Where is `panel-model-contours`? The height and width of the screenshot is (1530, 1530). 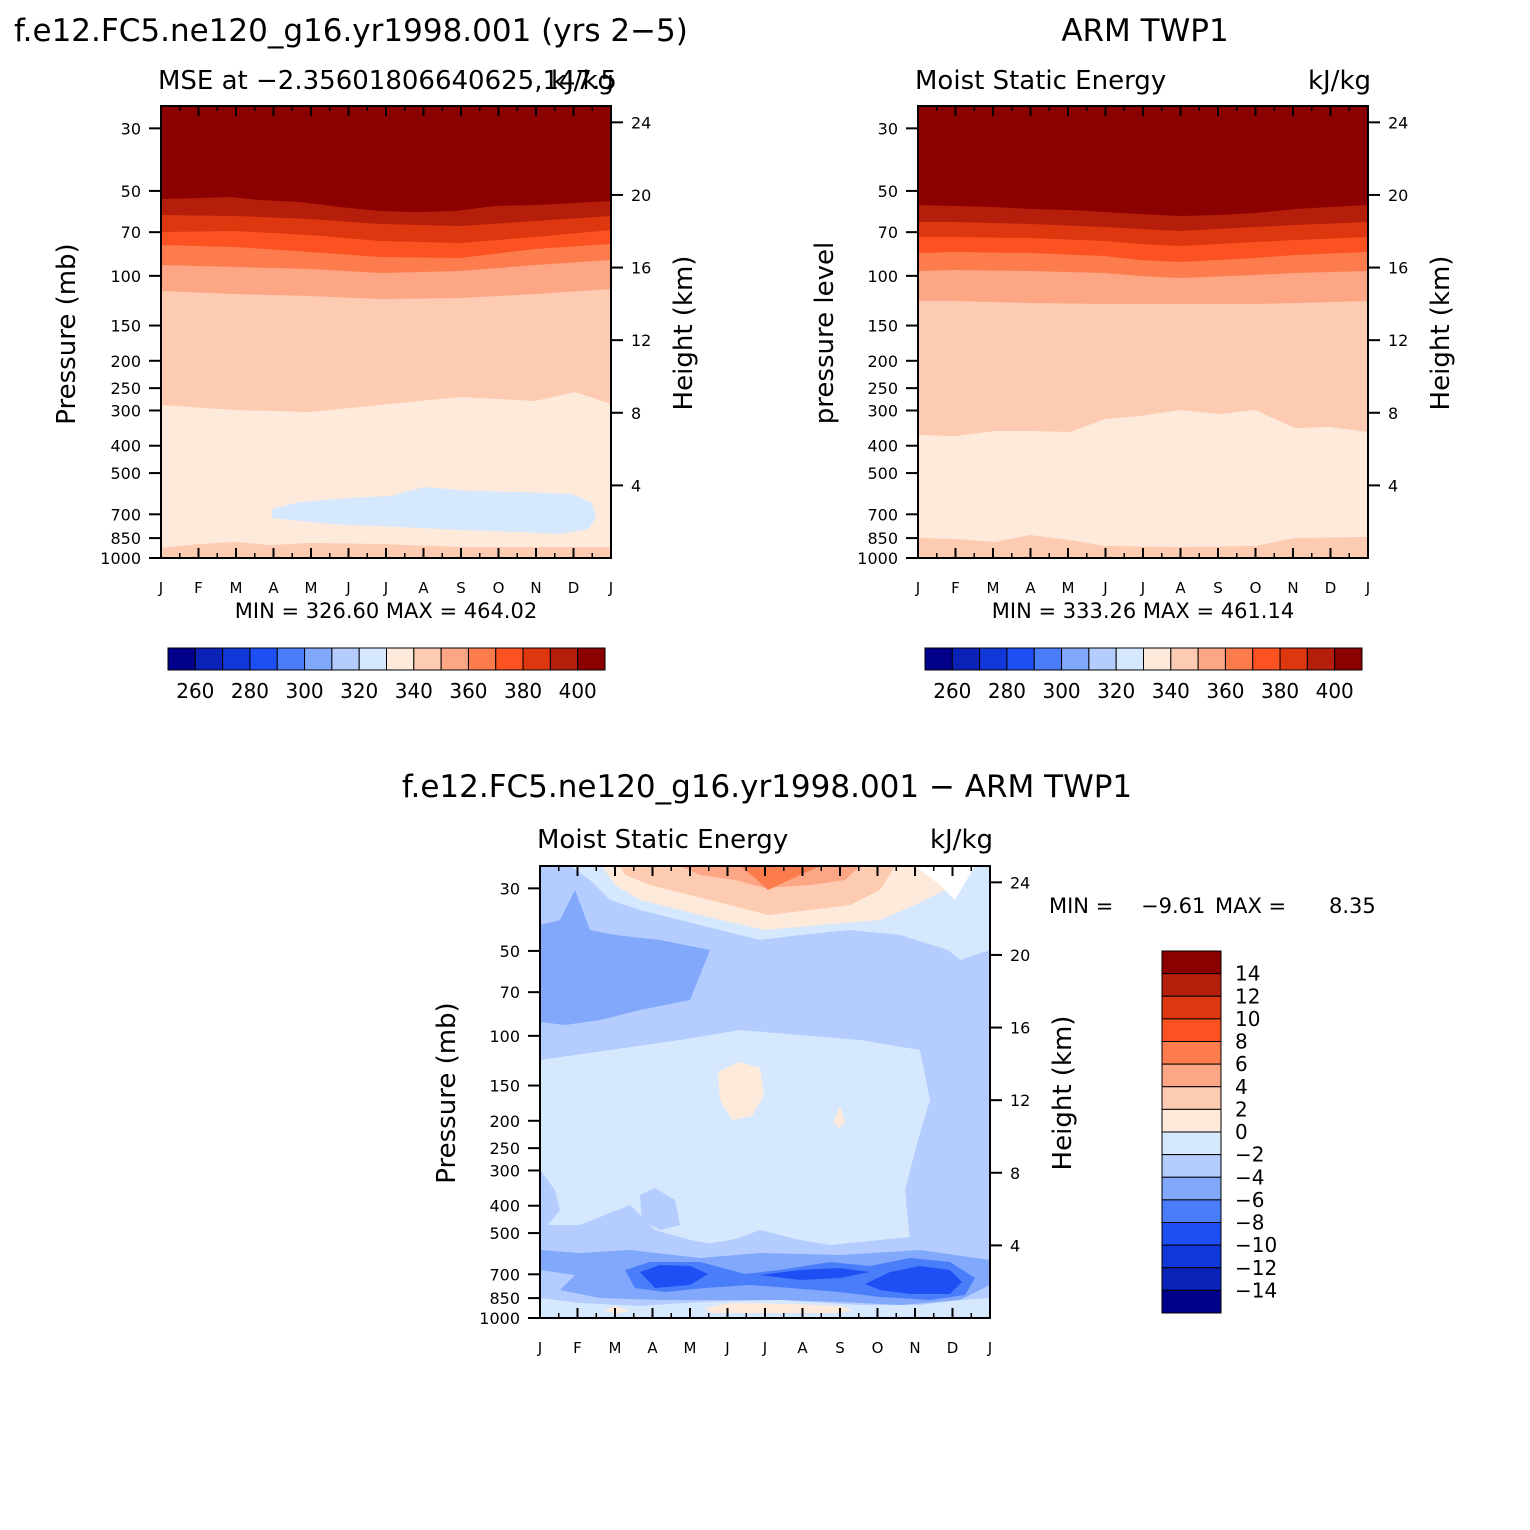 panel-model-contours is located at coordinates (386, 332).